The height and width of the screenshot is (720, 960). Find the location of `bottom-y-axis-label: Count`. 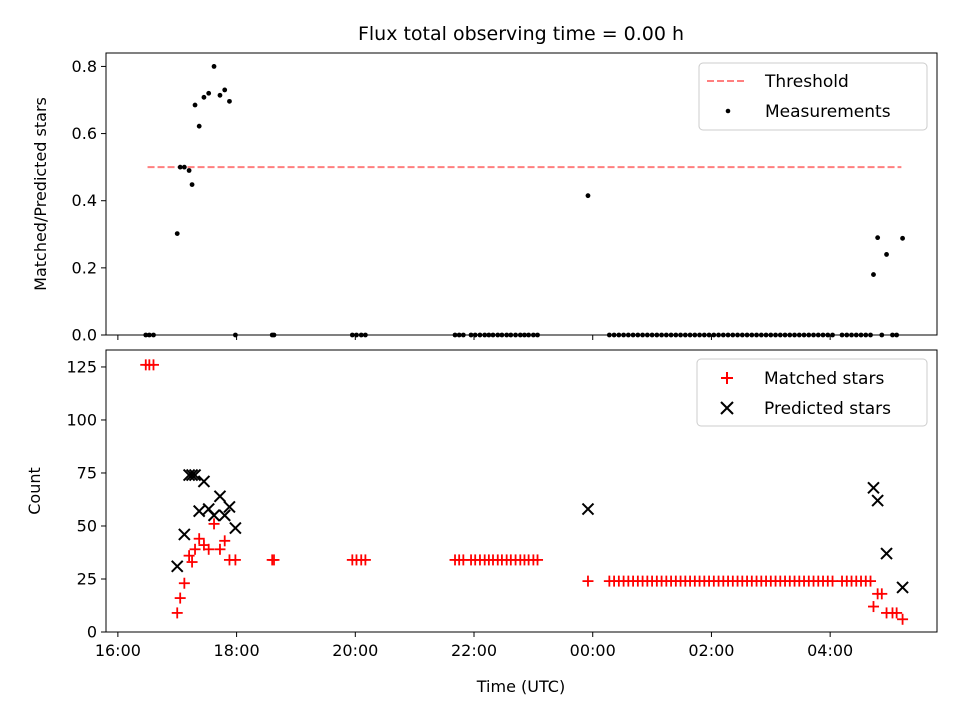

bottom-y-axis-label: Count is located at coordinates (34, 491).